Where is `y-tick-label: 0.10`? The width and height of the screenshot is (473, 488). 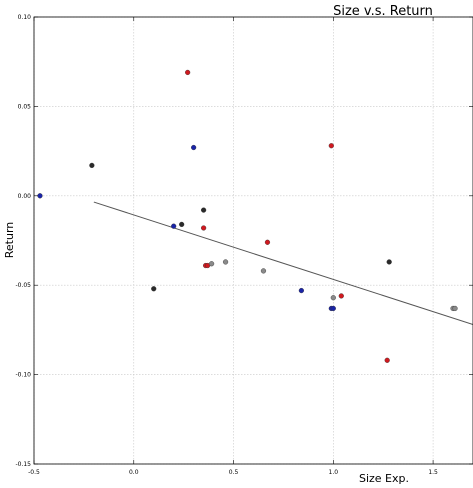 y-tick-label: 0.10 is located at coordinates (25, 17).